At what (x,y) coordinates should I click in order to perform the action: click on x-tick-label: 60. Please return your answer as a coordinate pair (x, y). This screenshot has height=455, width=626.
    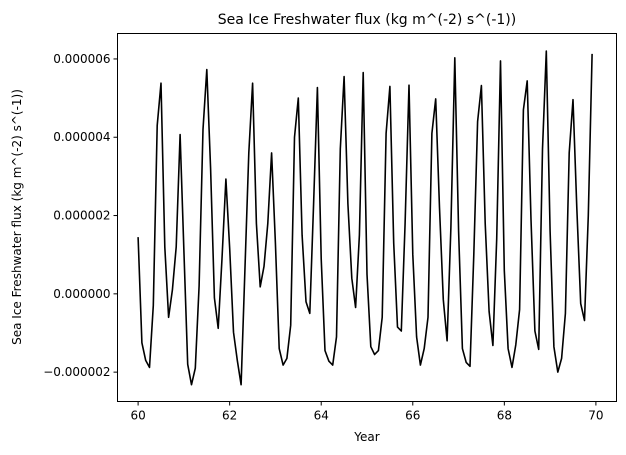
    Looking at the image, I should click on (137, 416).